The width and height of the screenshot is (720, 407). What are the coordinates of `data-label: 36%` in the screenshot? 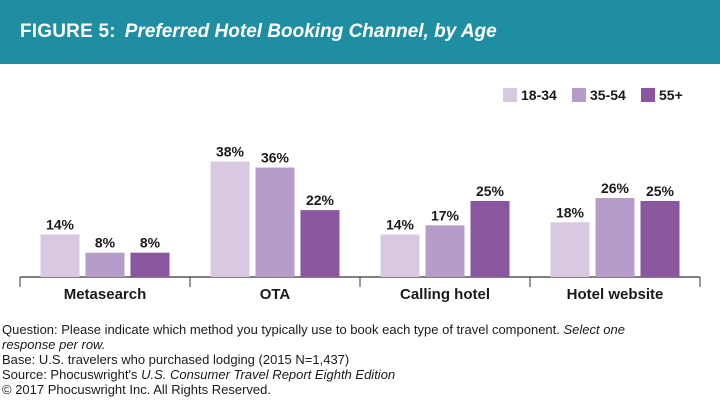 It's located at (275, 158).